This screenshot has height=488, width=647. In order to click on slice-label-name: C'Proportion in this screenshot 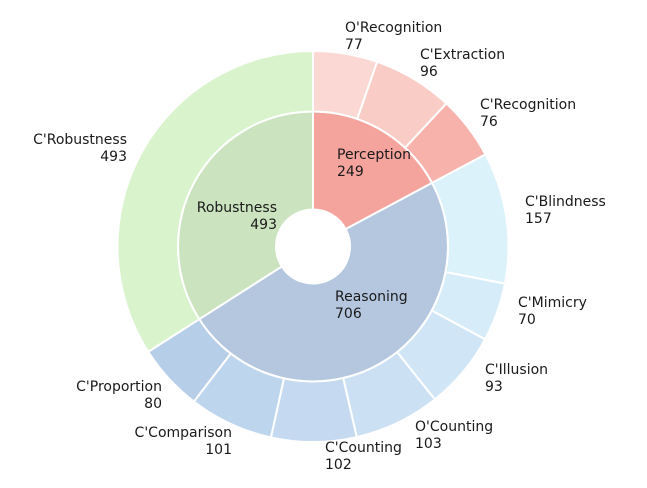, I will do `click(119, 387)`.